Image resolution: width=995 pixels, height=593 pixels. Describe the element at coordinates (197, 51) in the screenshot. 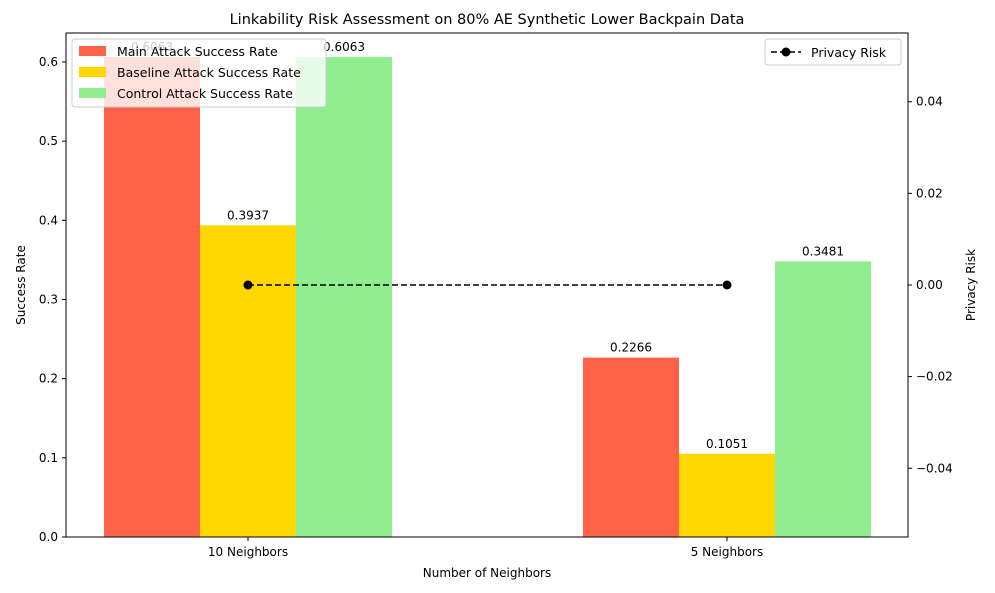

I see `legend-label: Main Attack Success Rate` at that location.